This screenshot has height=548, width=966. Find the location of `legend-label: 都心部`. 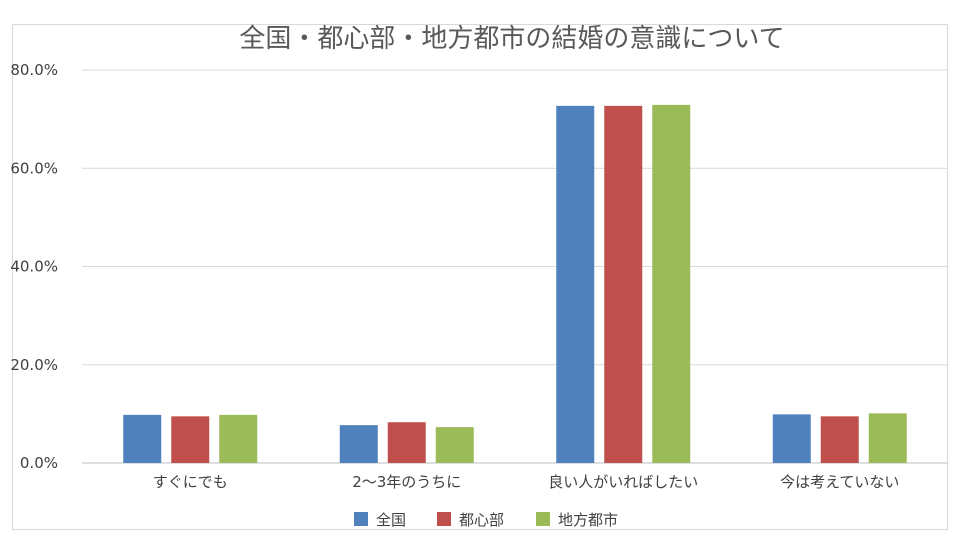

legend-label: 都心部 is located at coordinates (481, 520).